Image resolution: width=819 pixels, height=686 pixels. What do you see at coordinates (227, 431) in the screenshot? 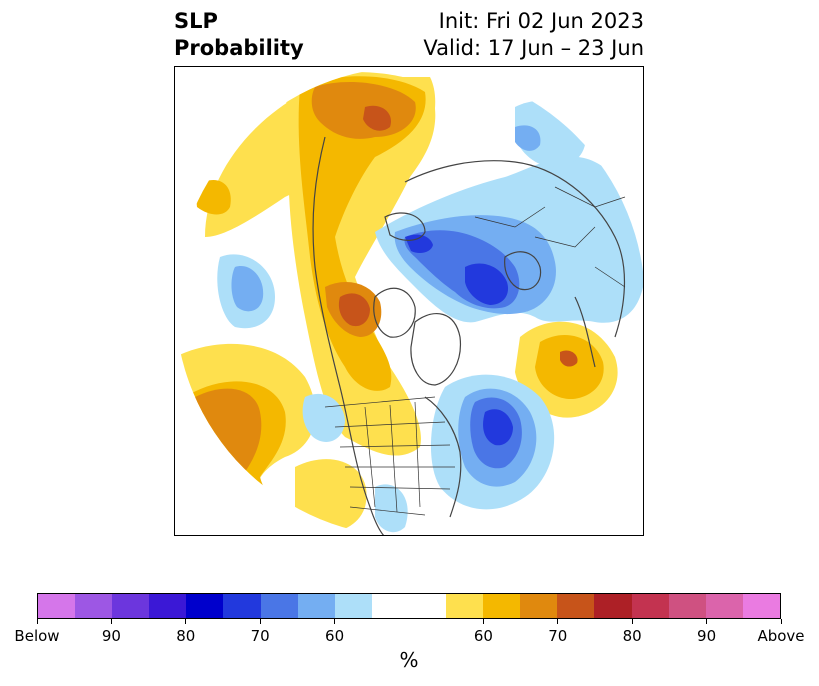
I see `above-70-region-west` at bounding box center [227, 431].